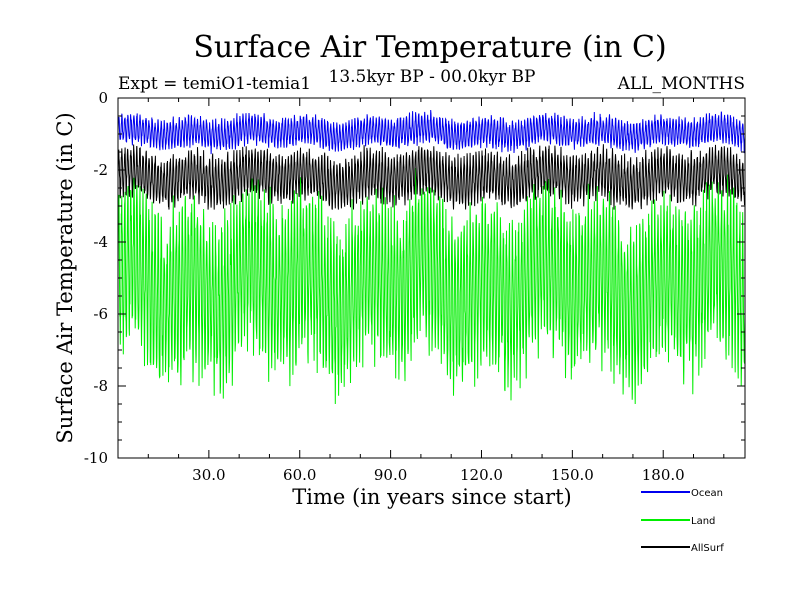 This screenshot has width=800, height=605. What do you see at coordinates (432, 77) in the screenshot?
I see `time-range-label: 13.5kyr BP - 00.0kyr BP` at bounding box center [432, 77].